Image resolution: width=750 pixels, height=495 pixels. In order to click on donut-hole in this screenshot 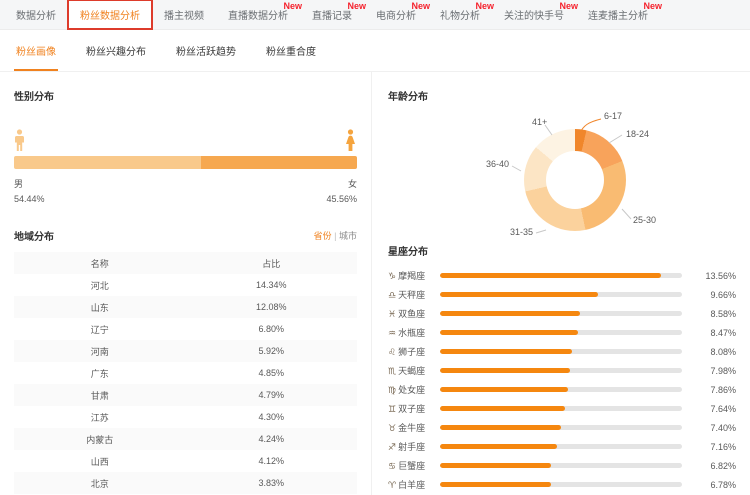, I will do `click(575, 180)`.